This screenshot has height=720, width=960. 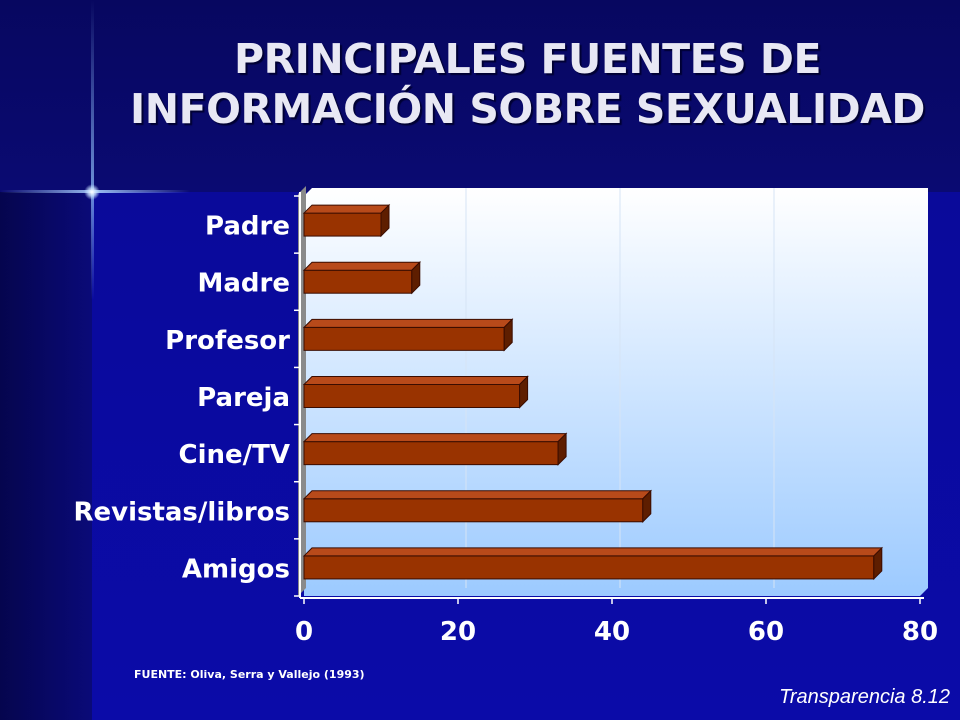 What do you see at coordinates (235, 455) in the screenshot?
I see `category-label: Cine/TV` at bounding box center [235, 455].